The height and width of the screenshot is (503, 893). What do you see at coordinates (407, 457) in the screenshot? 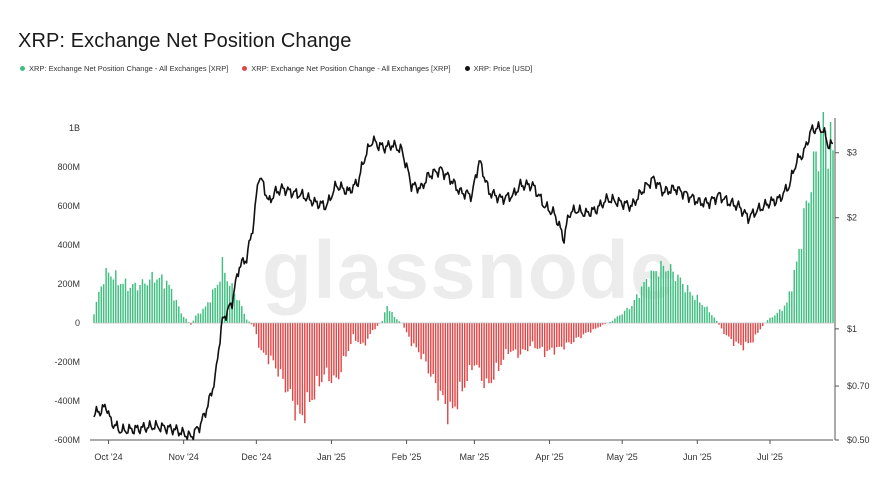
I see `x-tick-label: Feb '25` at bounding box center [407, 457].